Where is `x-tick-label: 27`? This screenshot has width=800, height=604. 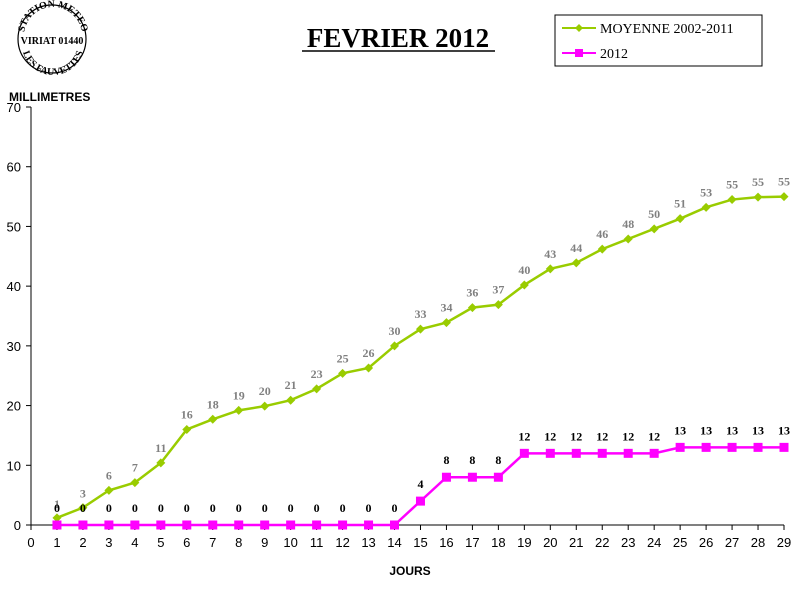 x-tick-label: 27 is located at coordinates (732, 542).